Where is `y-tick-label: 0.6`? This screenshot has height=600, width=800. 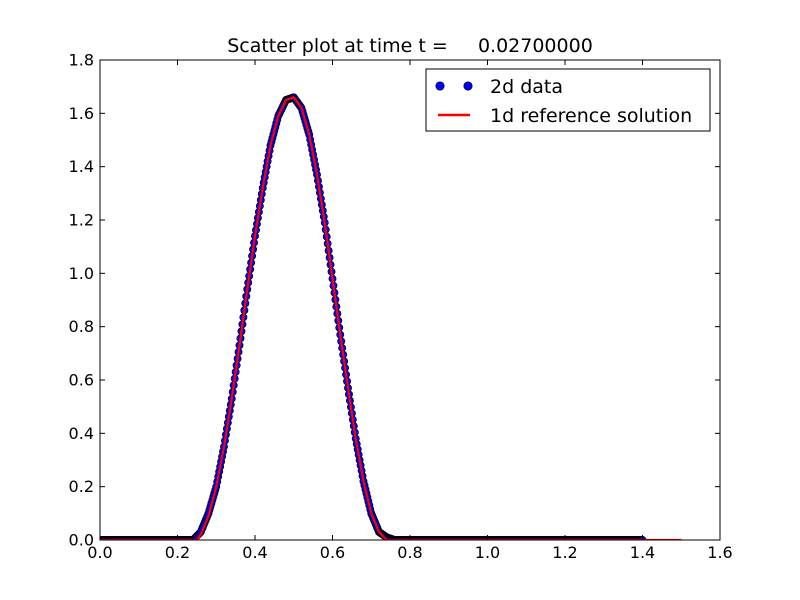 y-tick-label: 0.6 is located at coordinates (81, 380).